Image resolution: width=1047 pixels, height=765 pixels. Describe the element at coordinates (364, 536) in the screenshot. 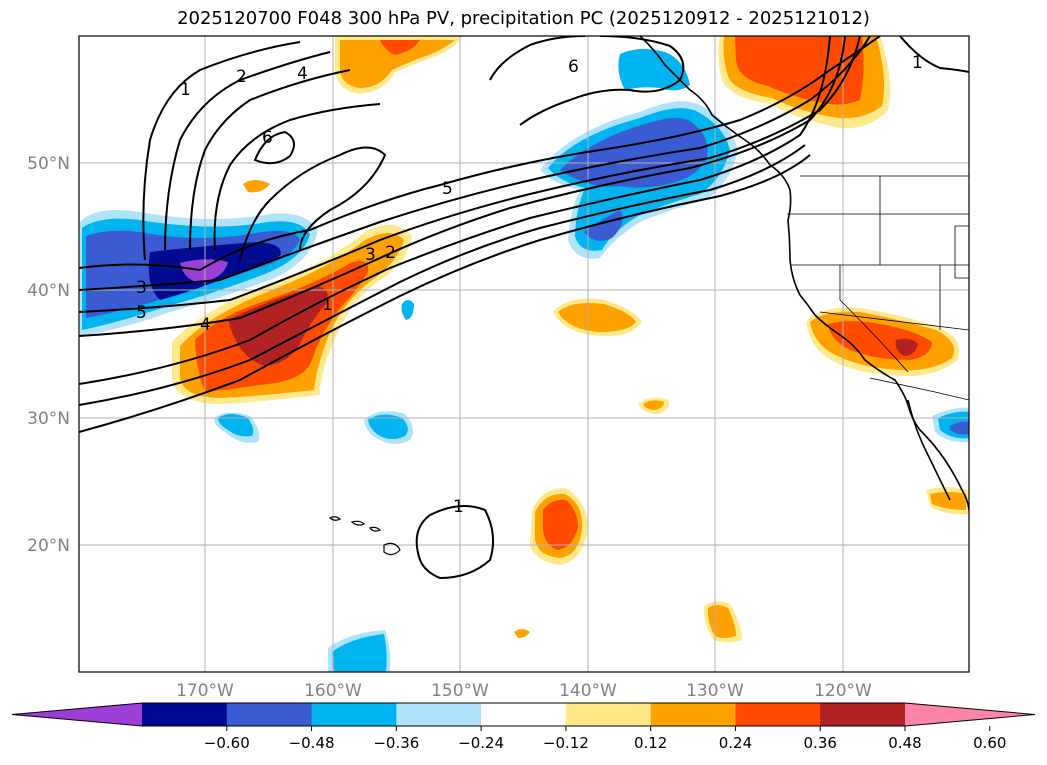

I see `hawaii-islands` at that location.